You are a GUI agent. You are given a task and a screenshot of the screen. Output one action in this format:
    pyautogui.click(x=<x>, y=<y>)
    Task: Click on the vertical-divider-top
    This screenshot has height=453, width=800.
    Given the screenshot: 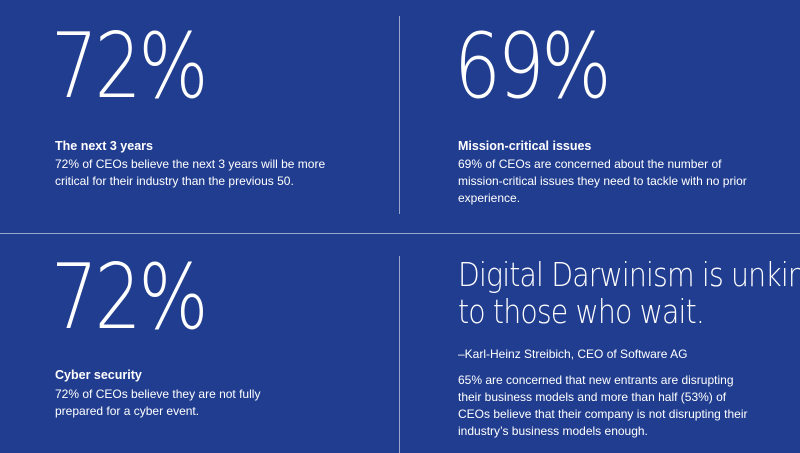 What is the action you would take?
    pyautogui.click(x=399, y=115)
    